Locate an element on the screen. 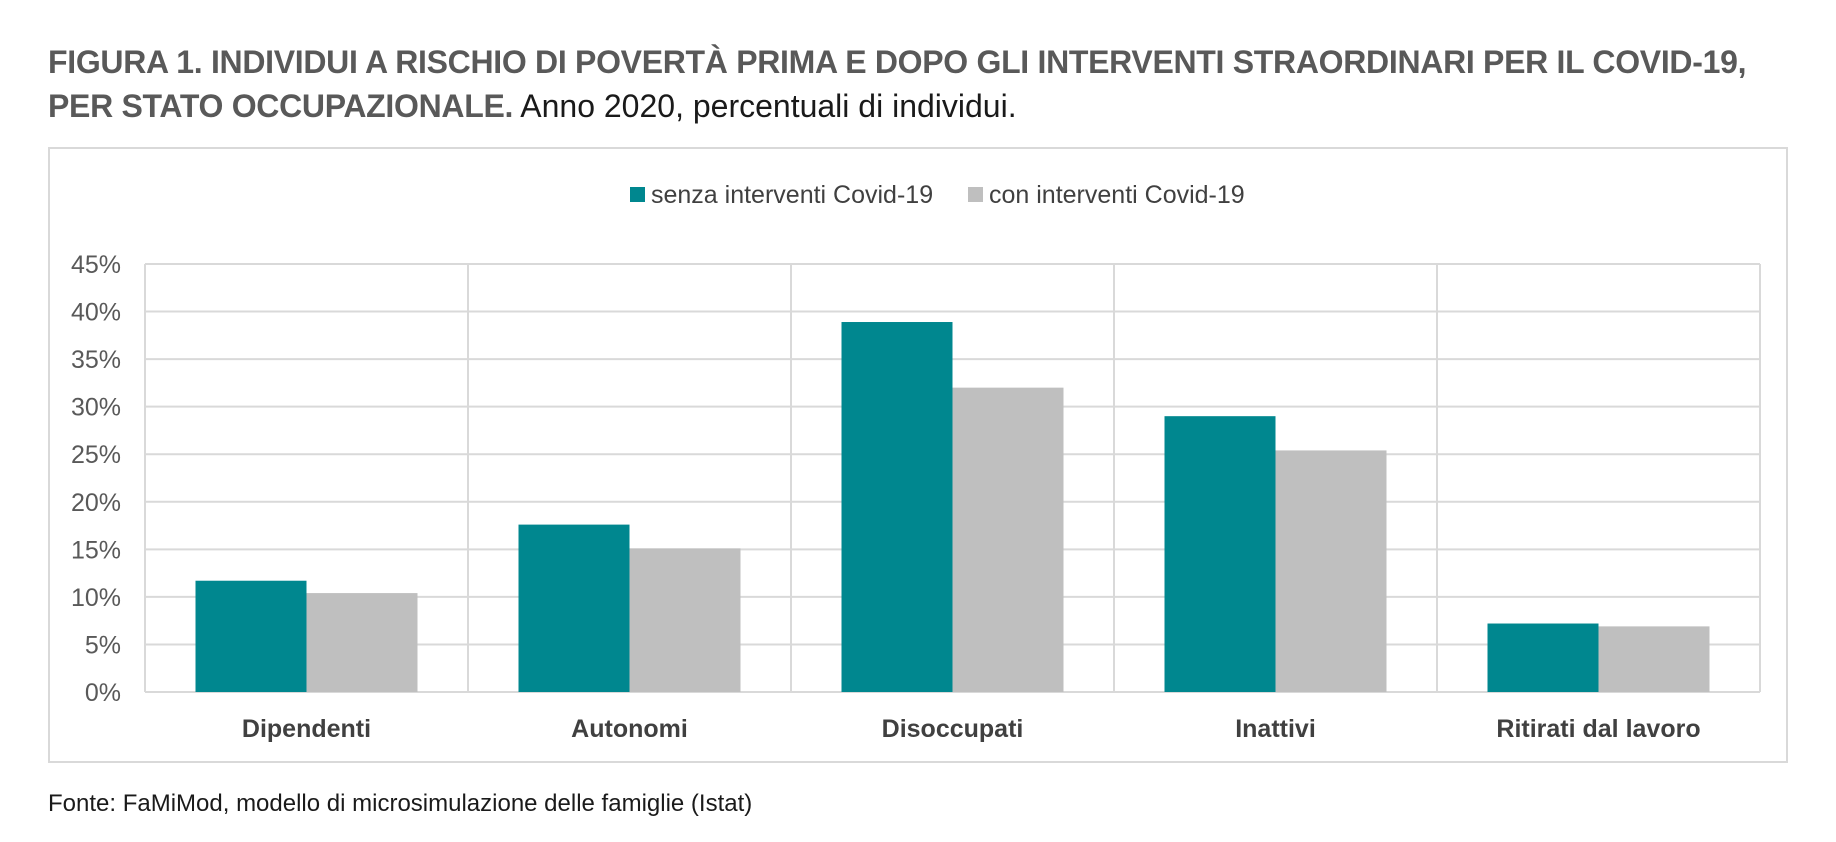 The width and height of the screenshot is (1836, 842). legend-label-1: senza interventi Covid-19 is located at coordinates (792, 195).